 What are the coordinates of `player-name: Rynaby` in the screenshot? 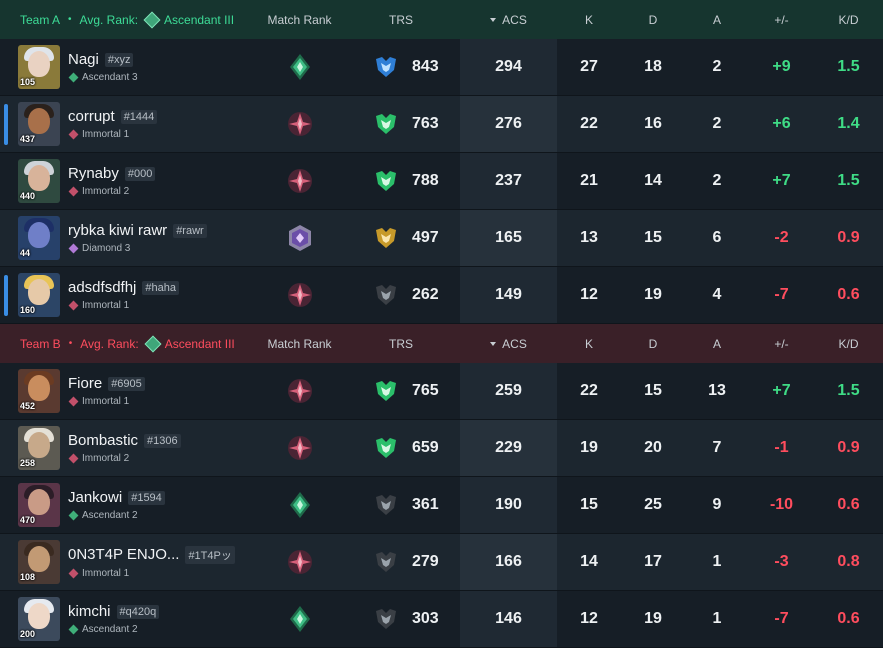 It's located at (93, 173).